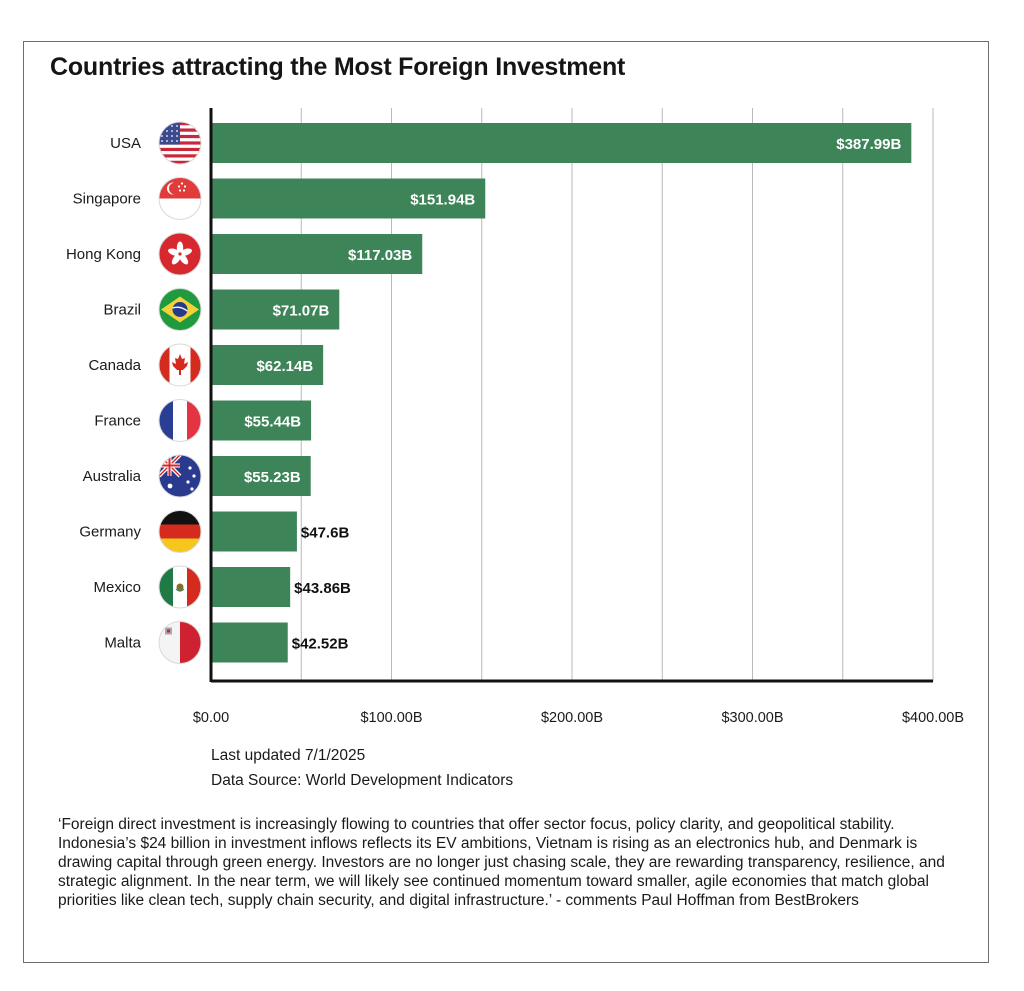  Describe the element at coordinates (272, 477) in the screenshot. I see `value-label: $55.23B` at that location.